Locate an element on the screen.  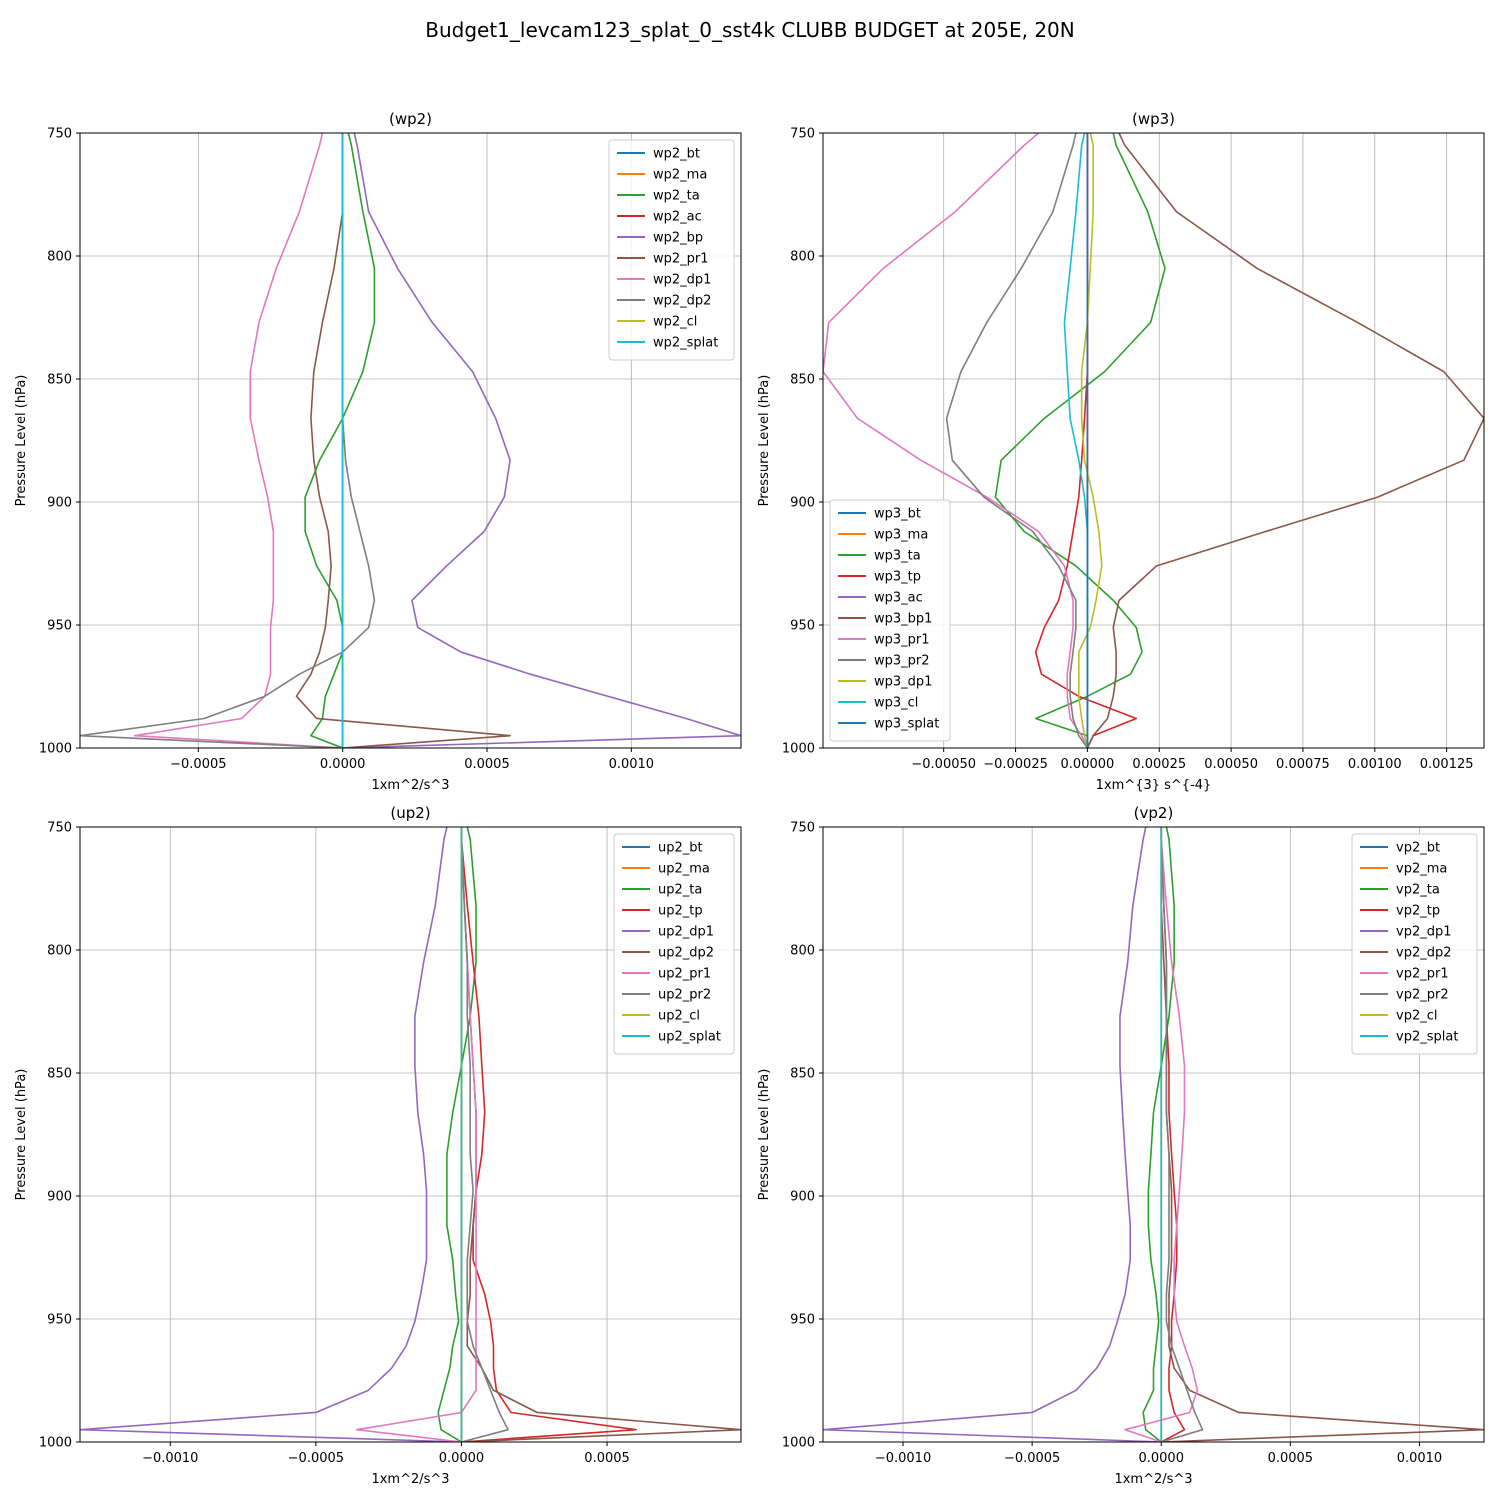
series-line-vp2_dp1 is located at coordinates (992, 1134).